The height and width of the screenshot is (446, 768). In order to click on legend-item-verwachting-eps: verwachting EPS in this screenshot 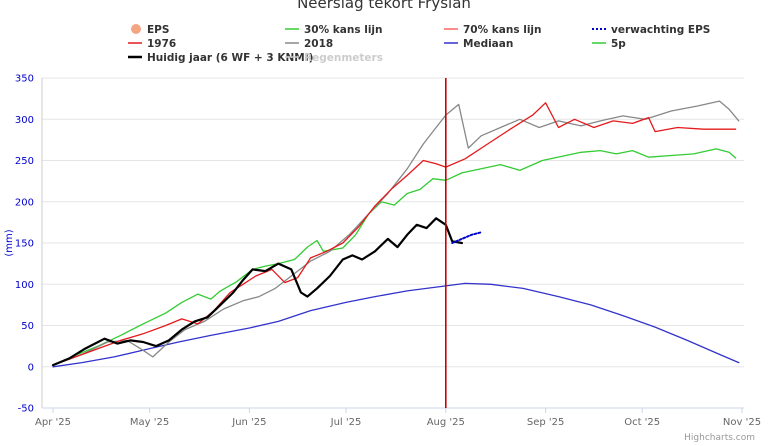, I will do `click(651, 30)`.